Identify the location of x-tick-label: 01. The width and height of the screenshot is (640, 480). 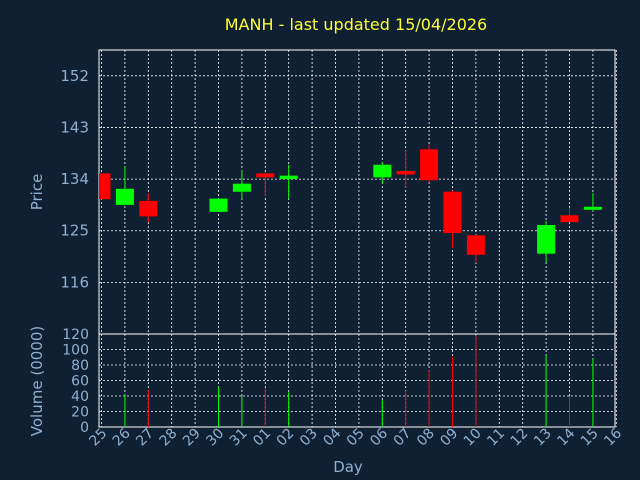
(262, 438).